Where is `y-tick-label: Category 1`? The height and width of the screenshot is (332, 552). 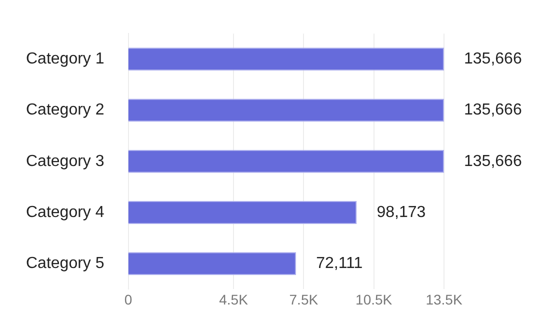 y-tick-label: Category 1 is located at coordinates (65, 59).